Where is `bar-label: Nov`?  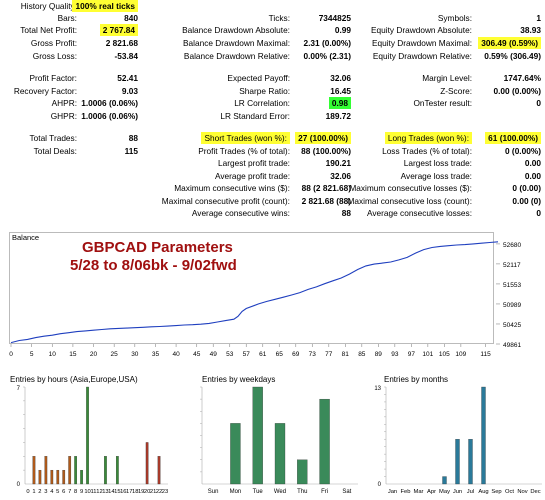 bar-label: Nov is located at coordinates (522, 492).